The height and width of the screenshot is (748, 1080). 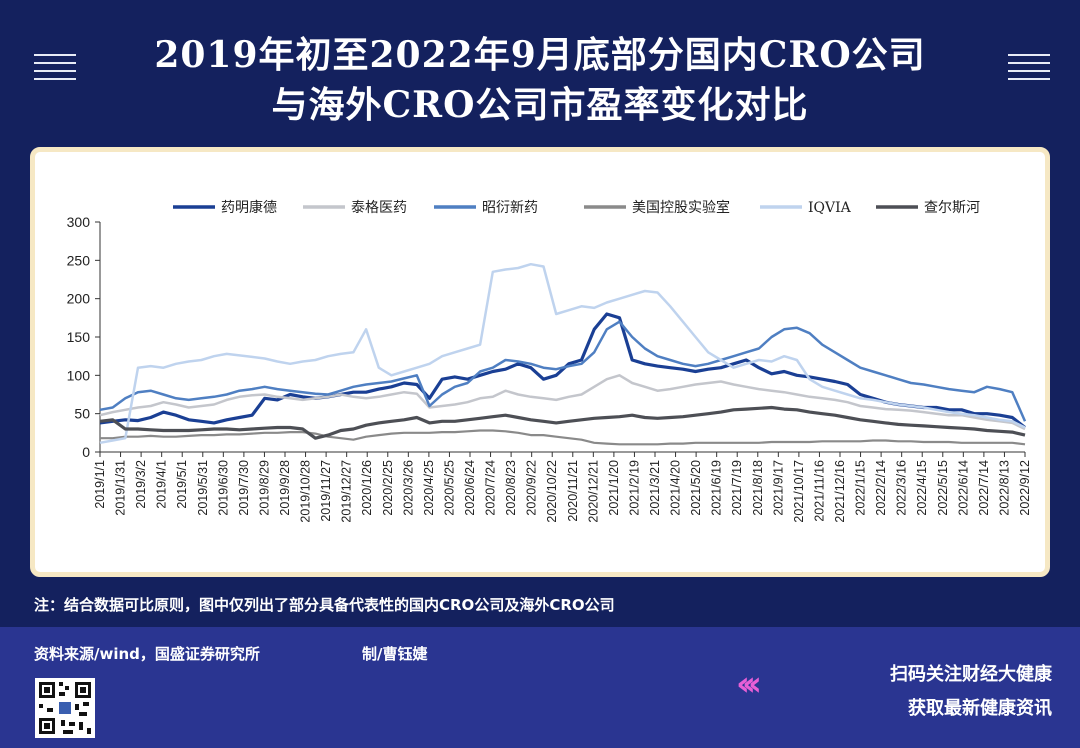 I want to click on x-tick-label: 2022/8/13, so click(x=1004, y=488).